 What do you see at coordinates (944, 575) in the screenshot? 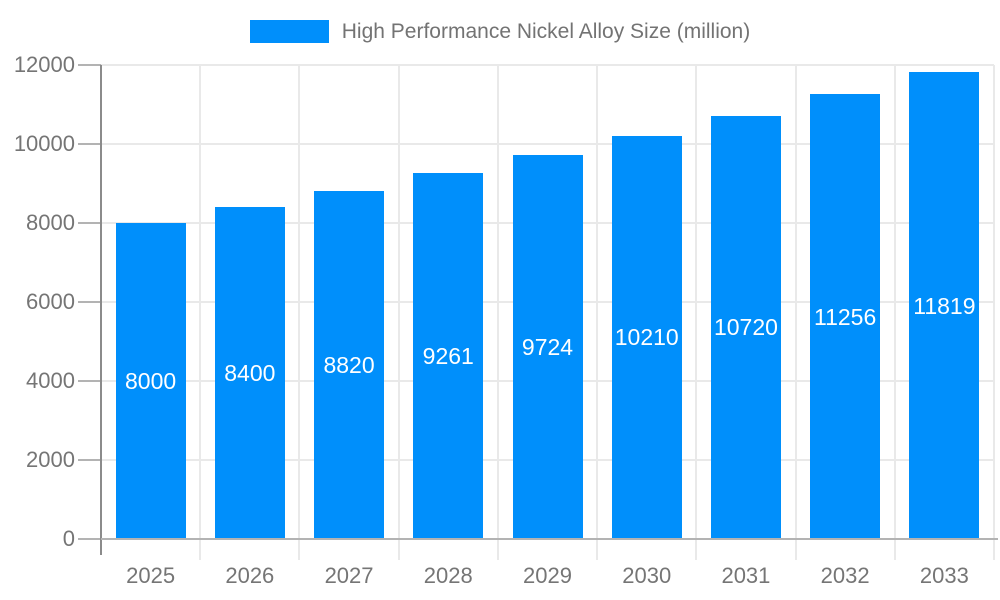
I see `x-axis-label: 2033` at bounding box center [944, 575].